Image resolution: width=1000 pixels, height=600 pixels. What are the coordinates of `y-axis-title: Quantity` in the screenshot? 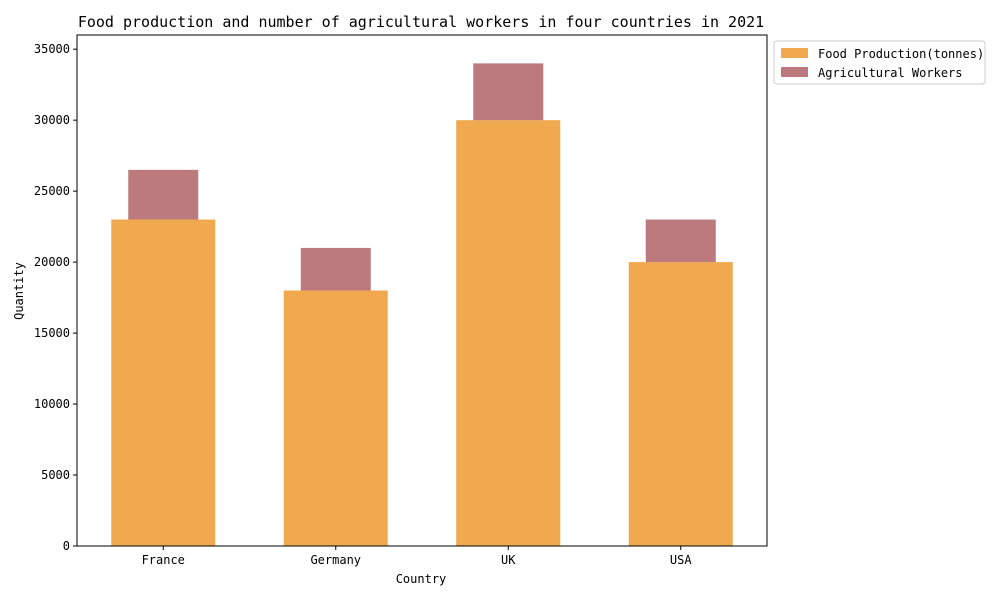 It's located at (19, 291).